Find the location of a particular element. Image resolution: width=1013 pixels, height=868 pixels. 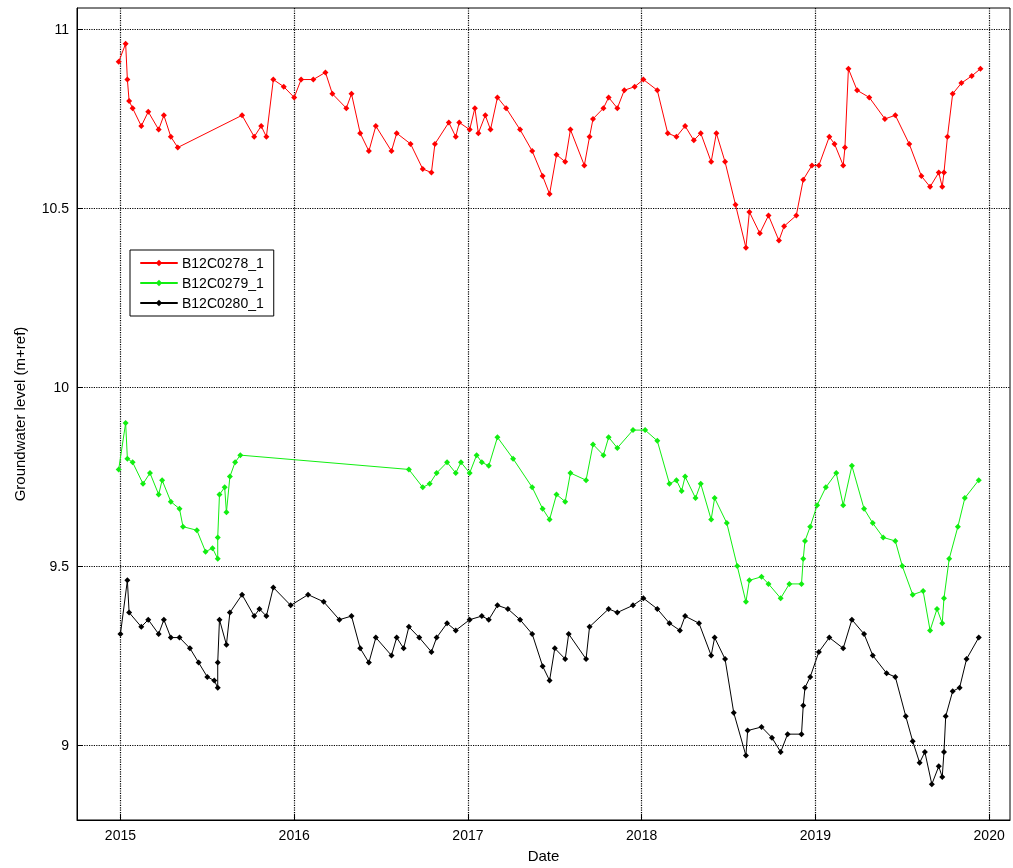

legend-label: B12C0278_1 is located at coordinates (223, 263).